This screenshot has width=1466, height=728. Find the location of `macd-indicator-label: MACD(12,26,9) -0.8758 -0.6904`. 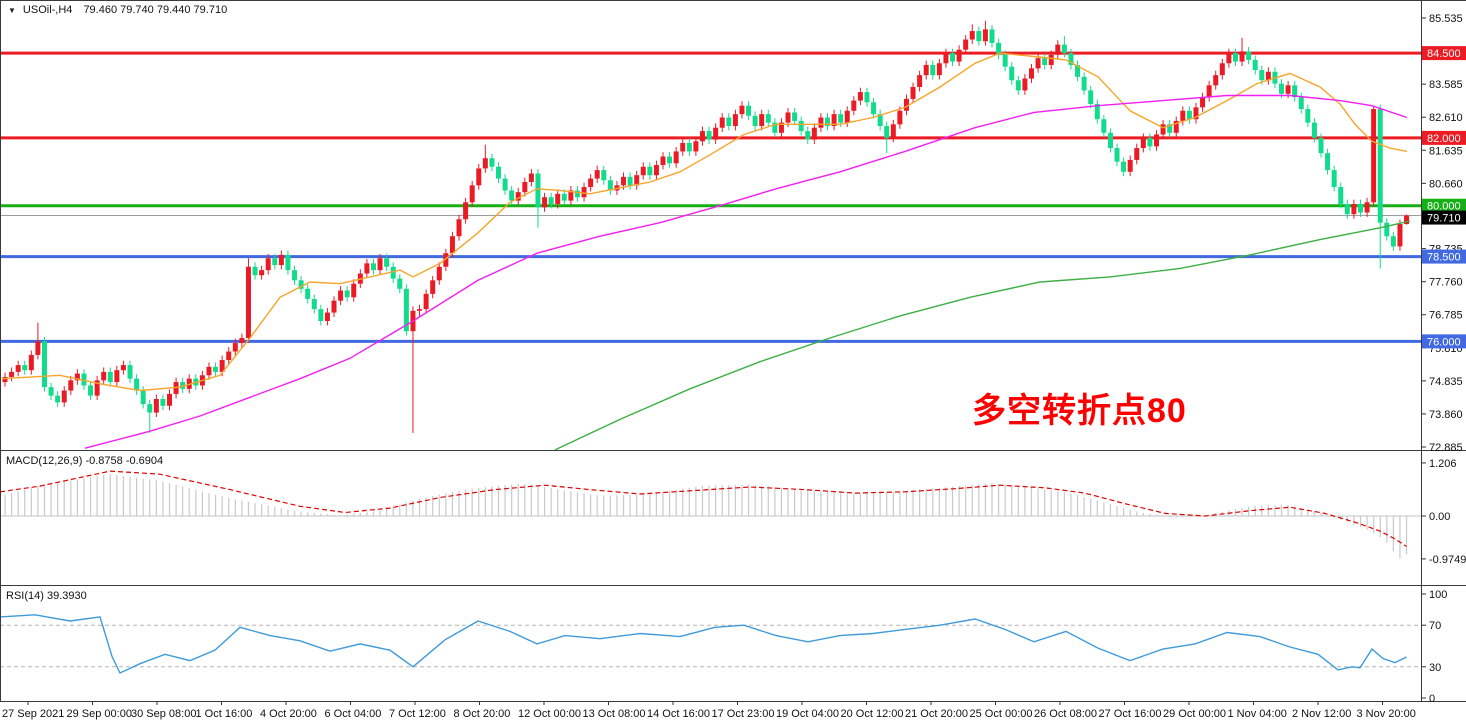

macd-indicator-label: MACD(12,26,9) -0.8758 -0.6904 is located at coordinates (85, 461).